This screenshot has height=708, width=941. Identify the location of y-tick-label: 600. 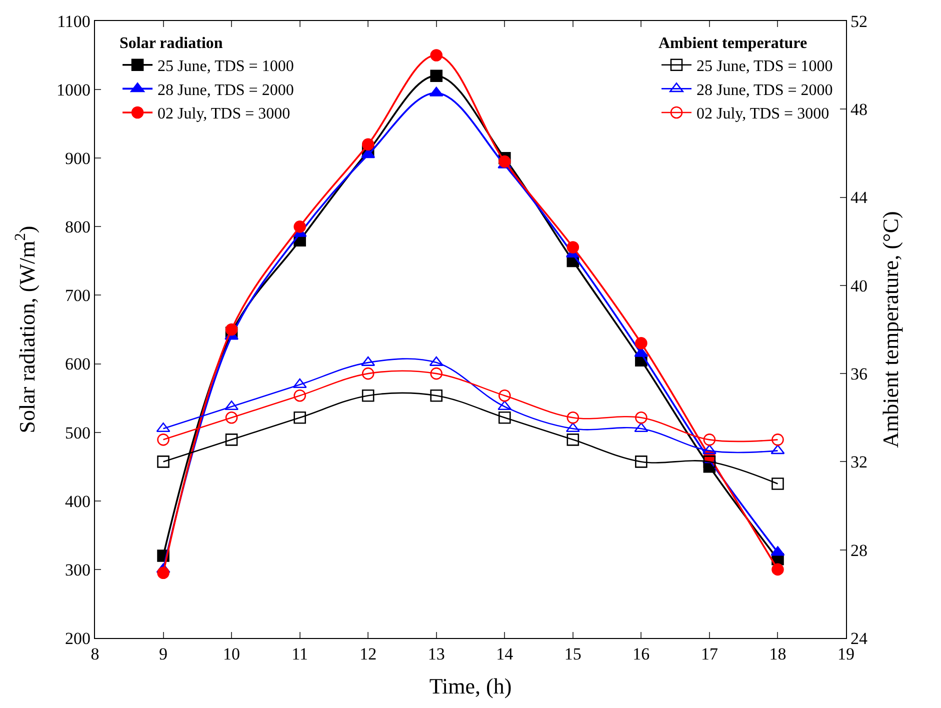
(77, 364).